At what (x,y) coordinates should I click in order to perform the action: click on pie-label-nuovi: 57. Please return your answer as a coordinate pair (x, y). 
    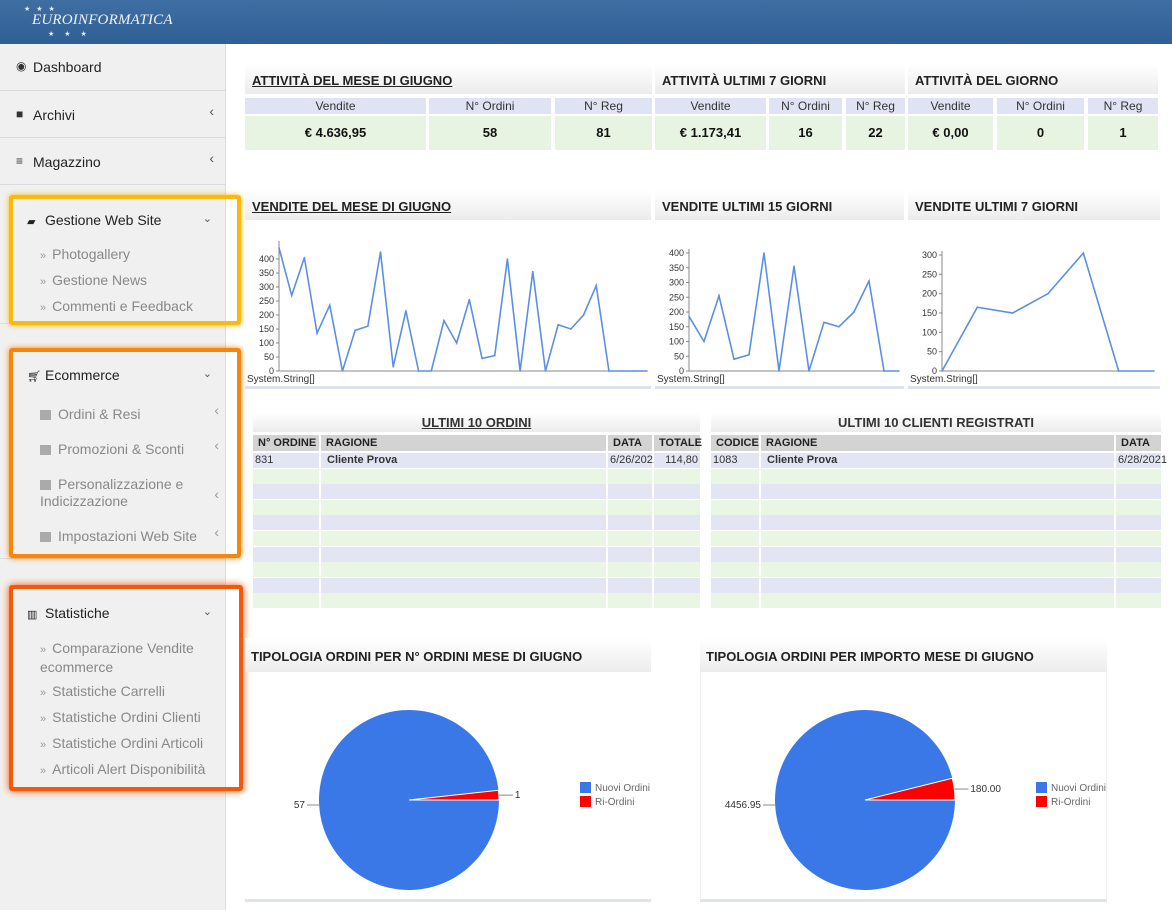
    Looking at the image, I should click on (300, 805).